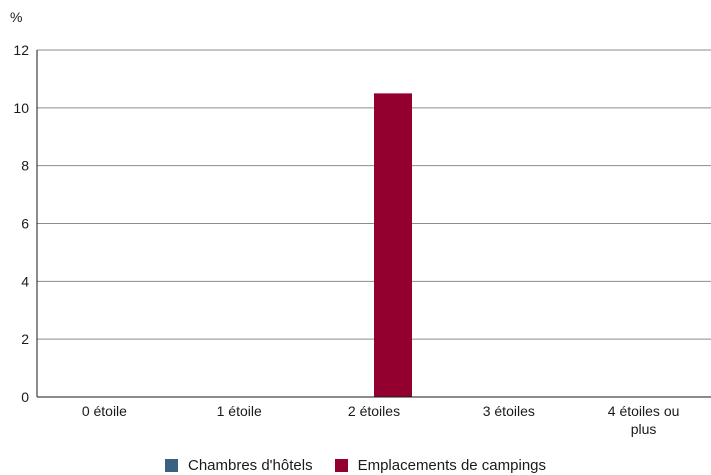 This screenshot has width=711, height=475. I want to click on bar, so click(393, 245).